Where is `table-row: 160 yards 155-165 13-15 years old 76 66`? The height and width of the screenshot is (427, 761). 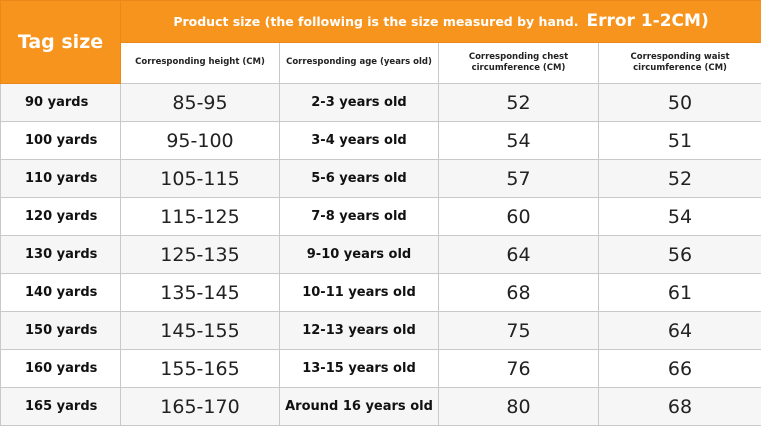
table-row: 160 yards 155-165 13-15 years old 76 66 is located at coordinates (380, 368).